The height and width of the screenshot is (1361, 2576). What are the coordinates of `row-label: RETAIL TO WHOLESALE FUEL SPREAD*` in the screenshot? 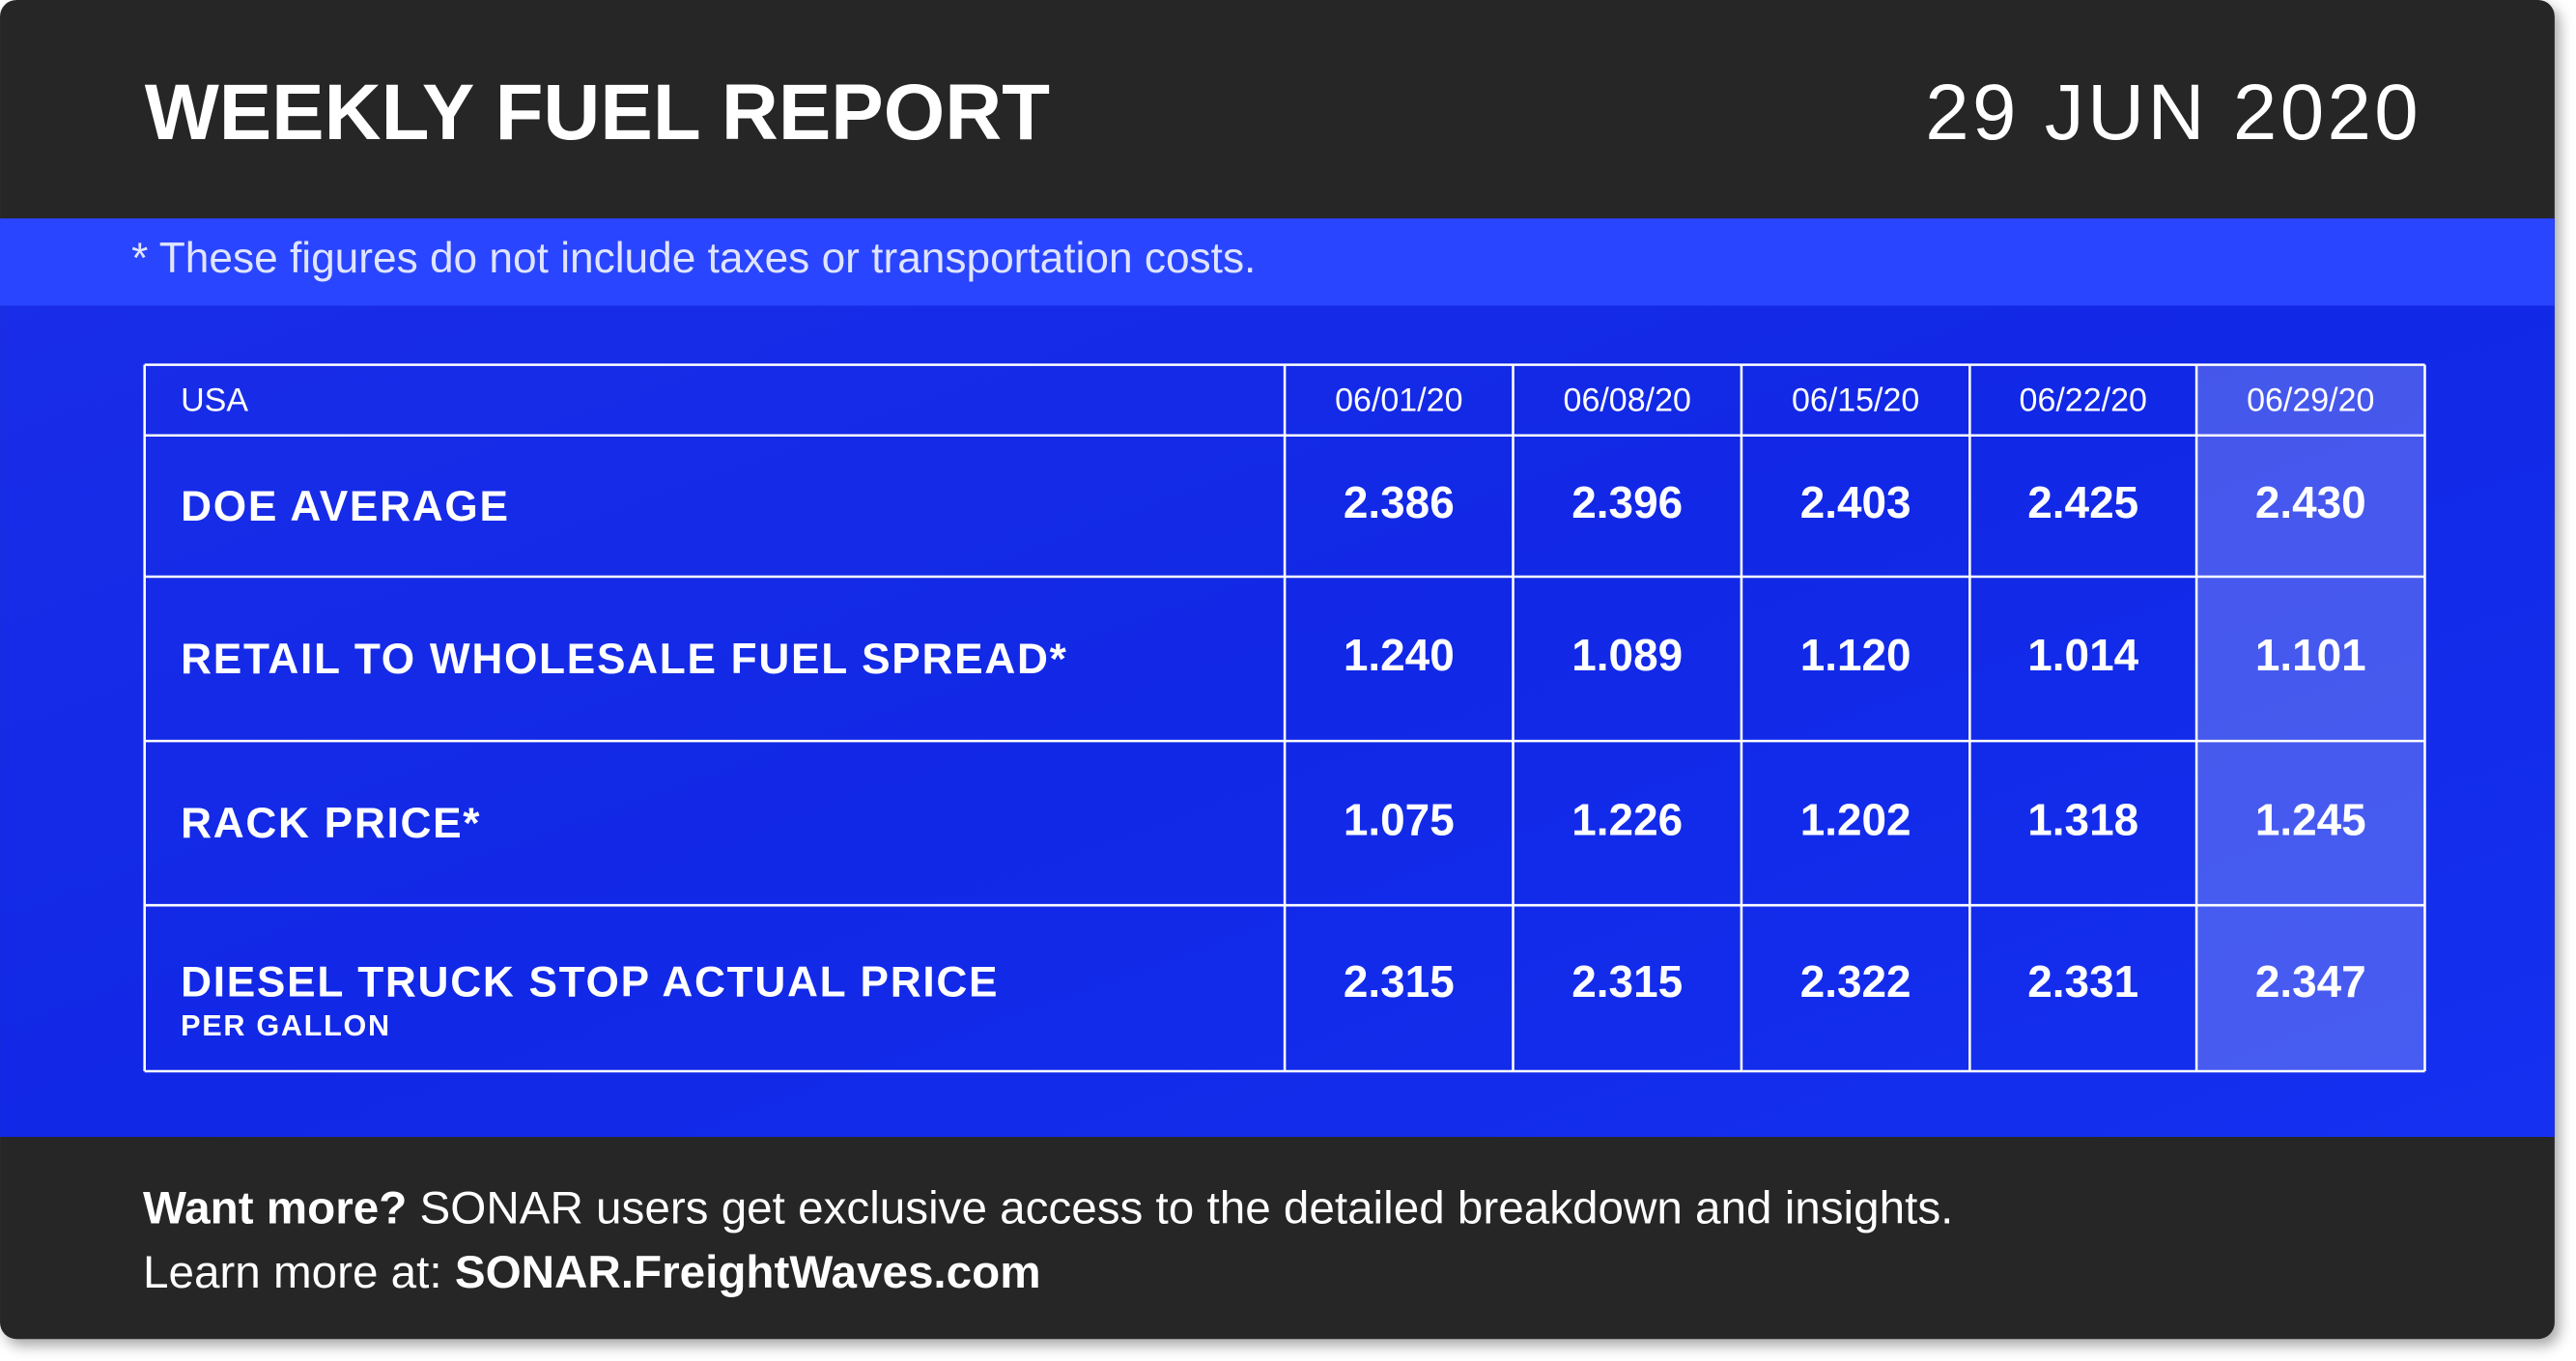 It's located at (624, 660).